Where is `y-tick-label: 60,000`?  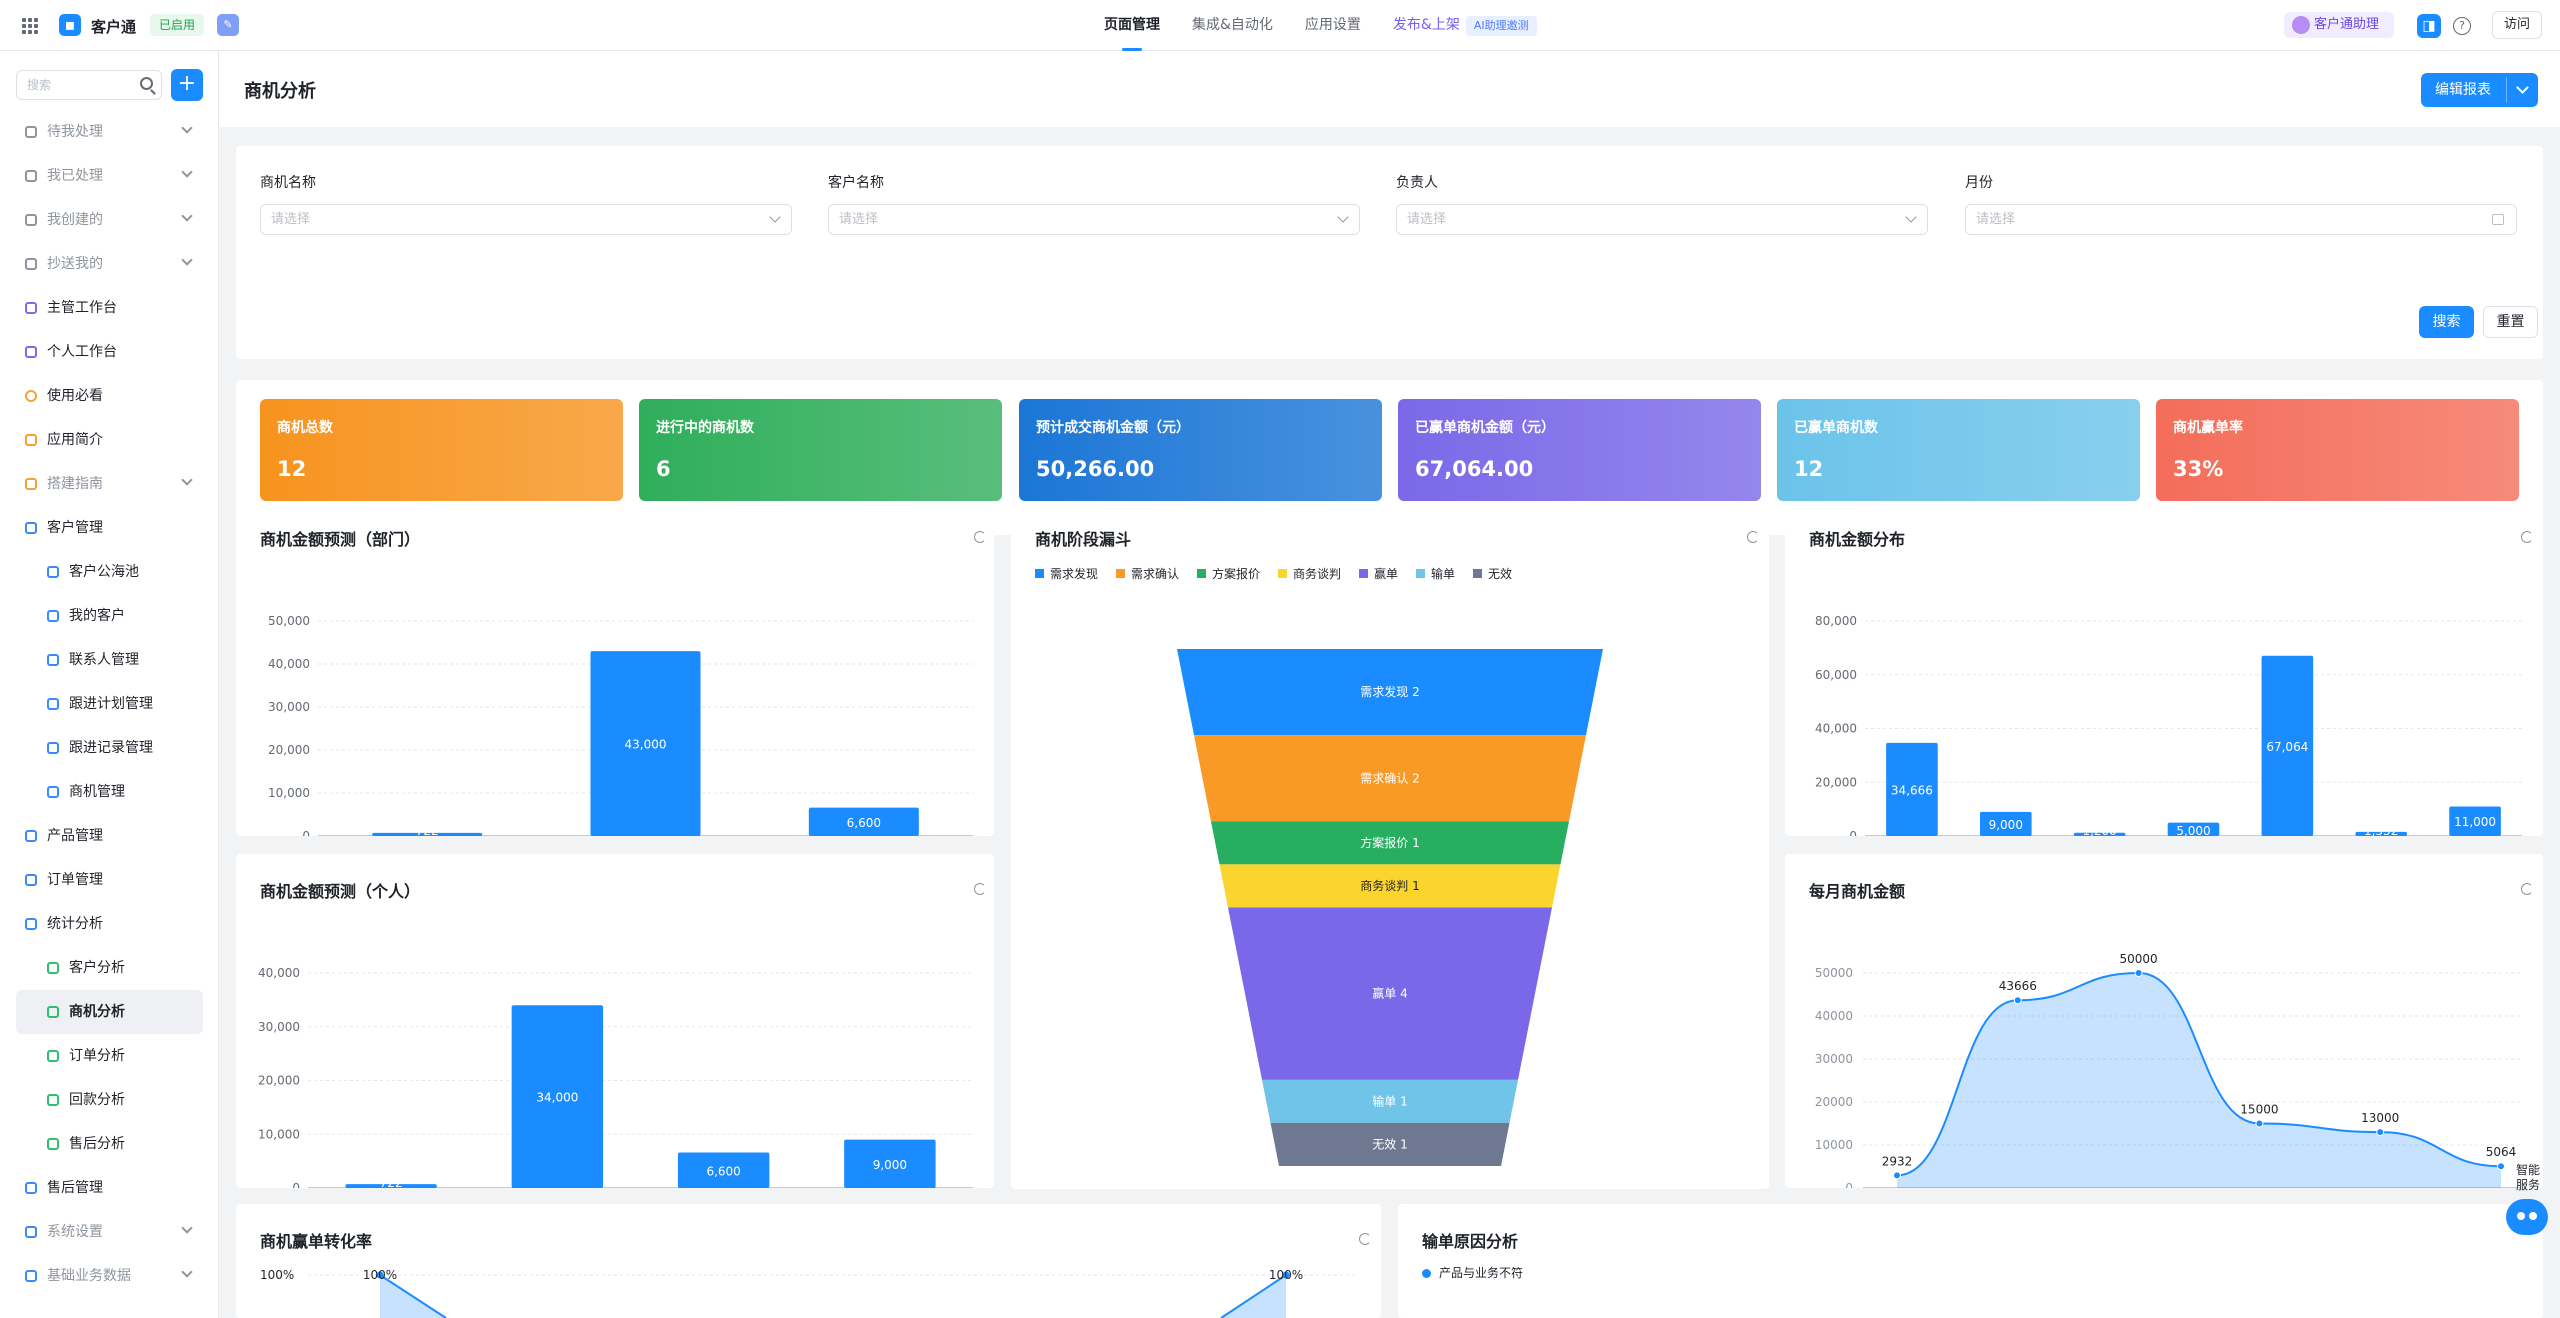
y-tick-label: 60,000 is located at coordinates (1836, 675).